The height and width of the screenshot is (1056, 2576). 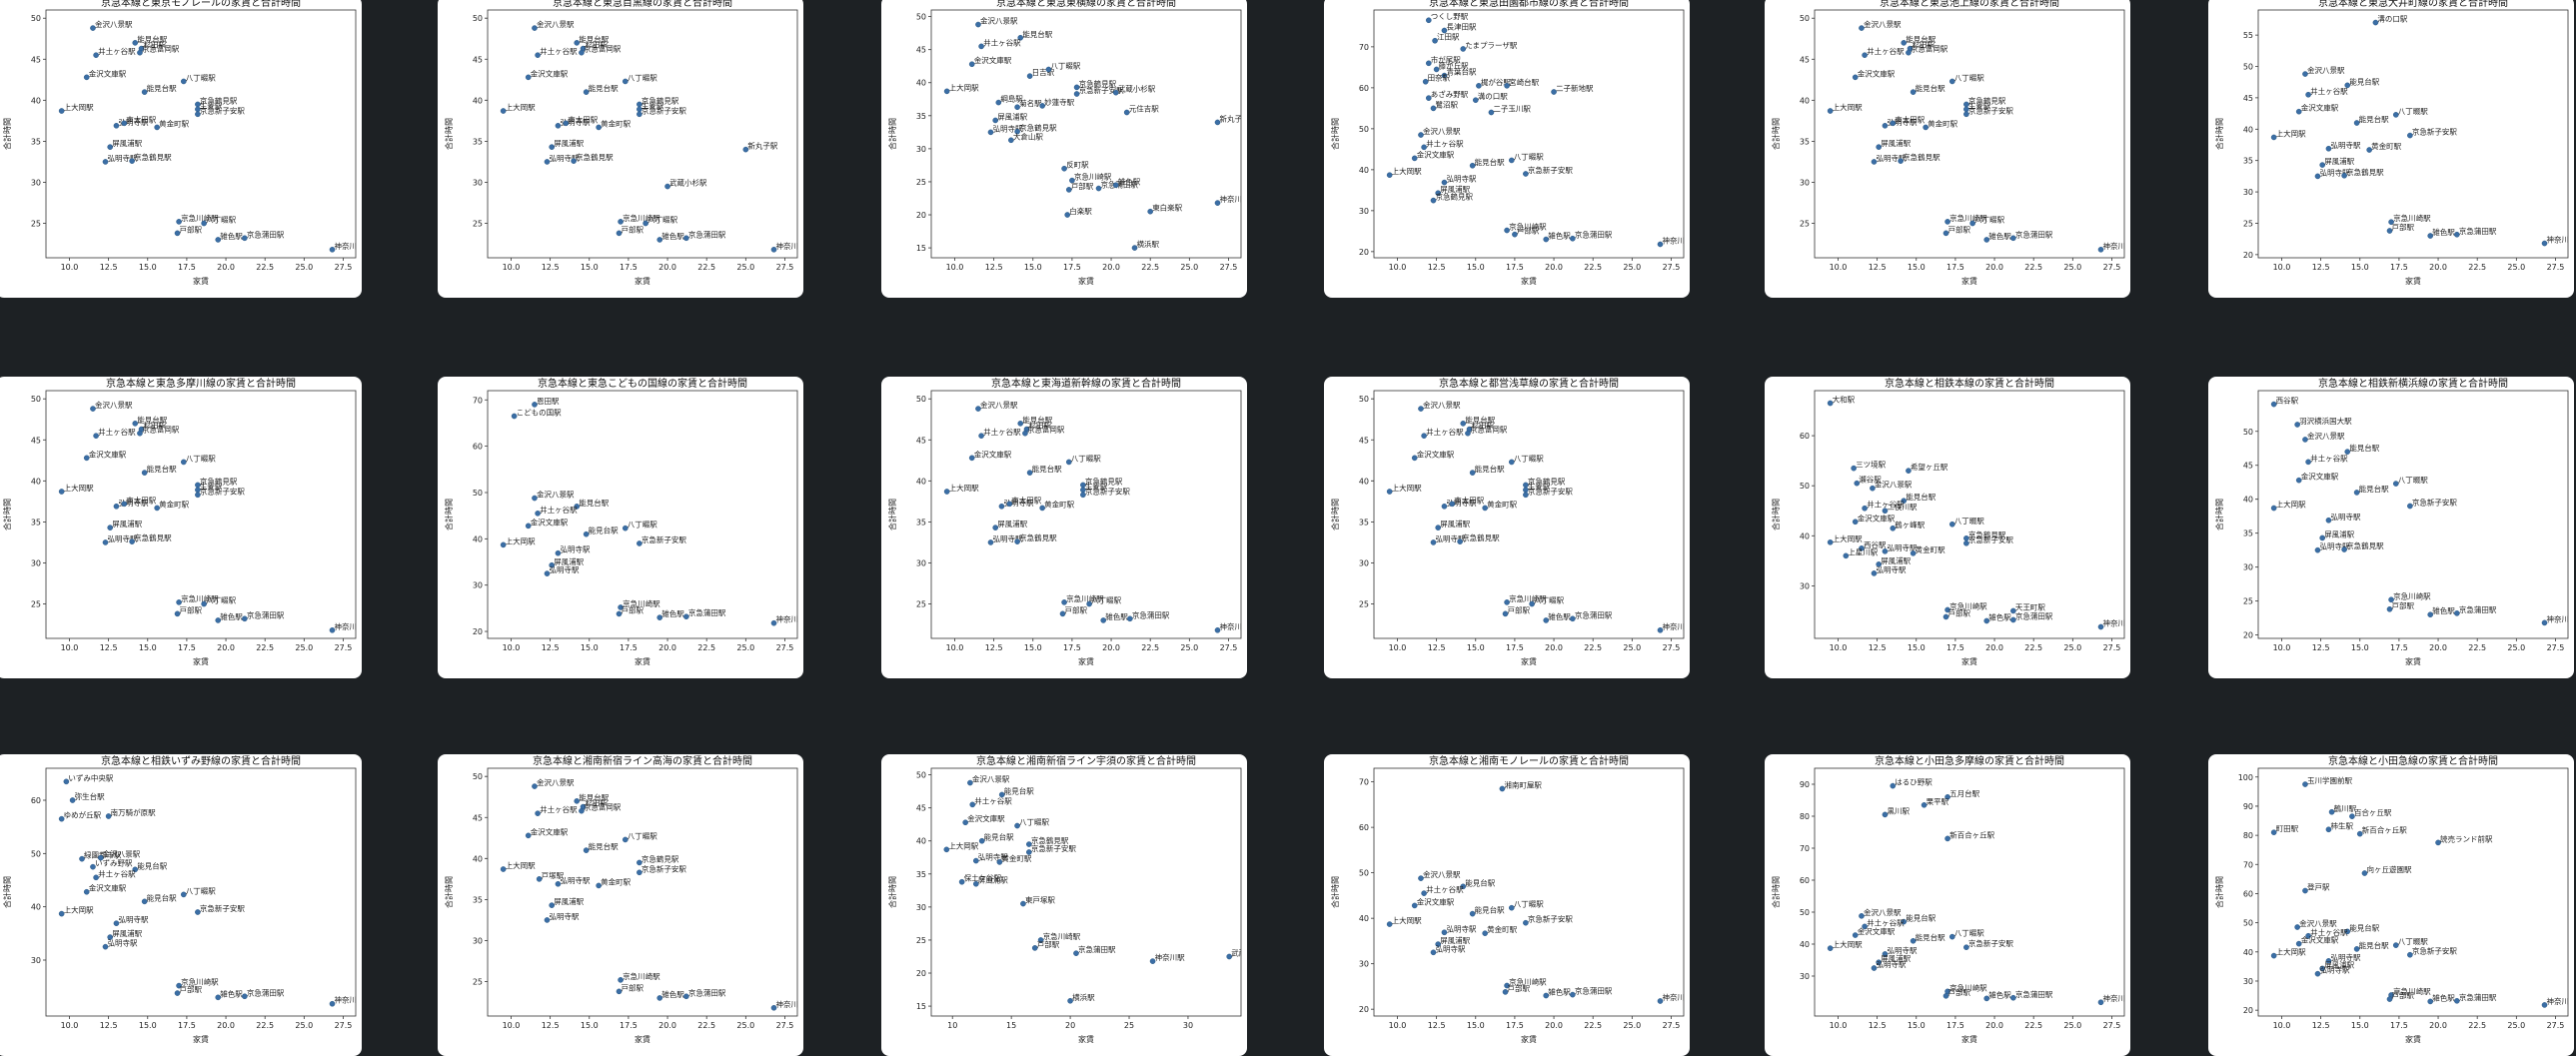 I want to click on point-label: 京急新子安駅, so click(x=2434, y=132).